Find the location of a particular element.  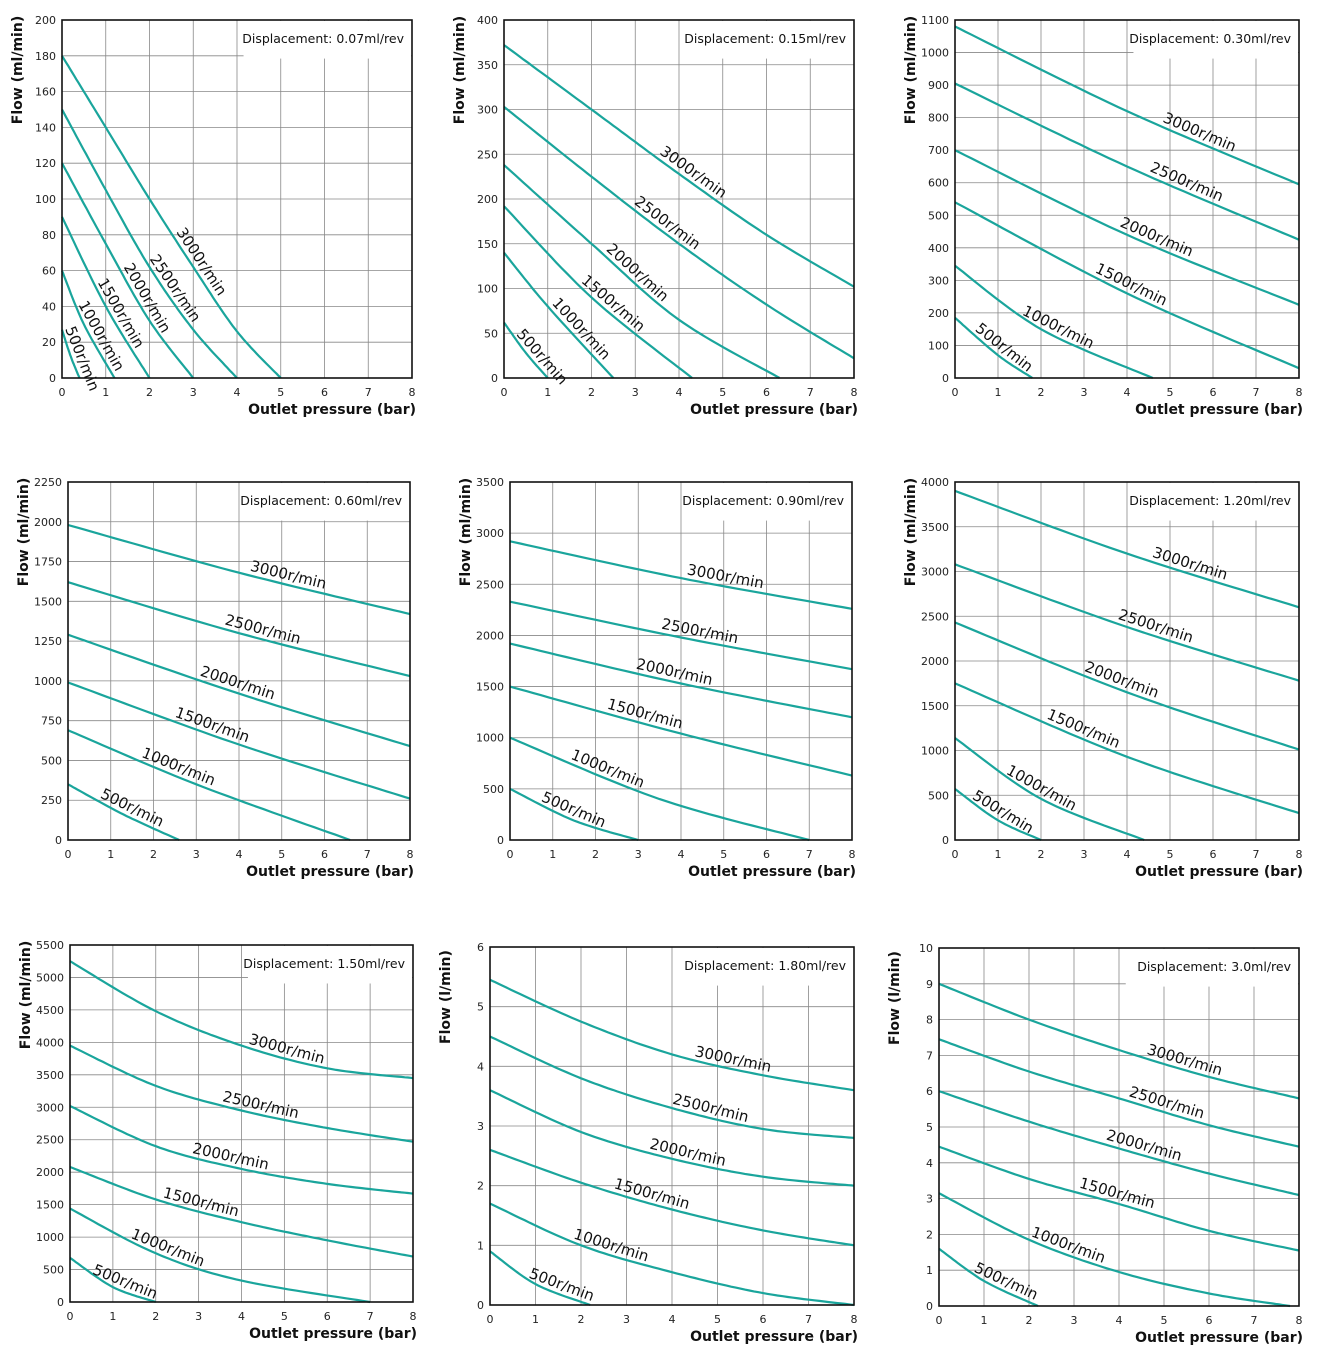

y-tick-label: 200 is located at coordinates (487, 199).